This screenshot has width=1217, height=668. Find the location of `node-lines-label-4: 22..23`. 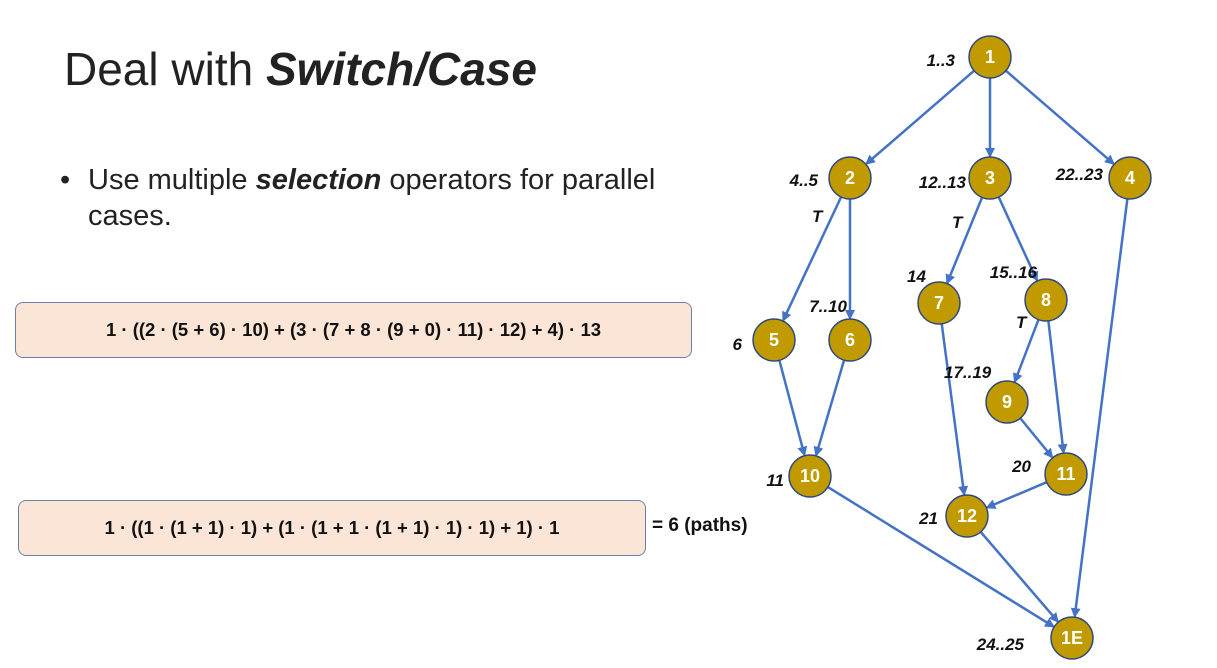

node-lines-label-4: 22..23 is located at coordinates (1079, 174).